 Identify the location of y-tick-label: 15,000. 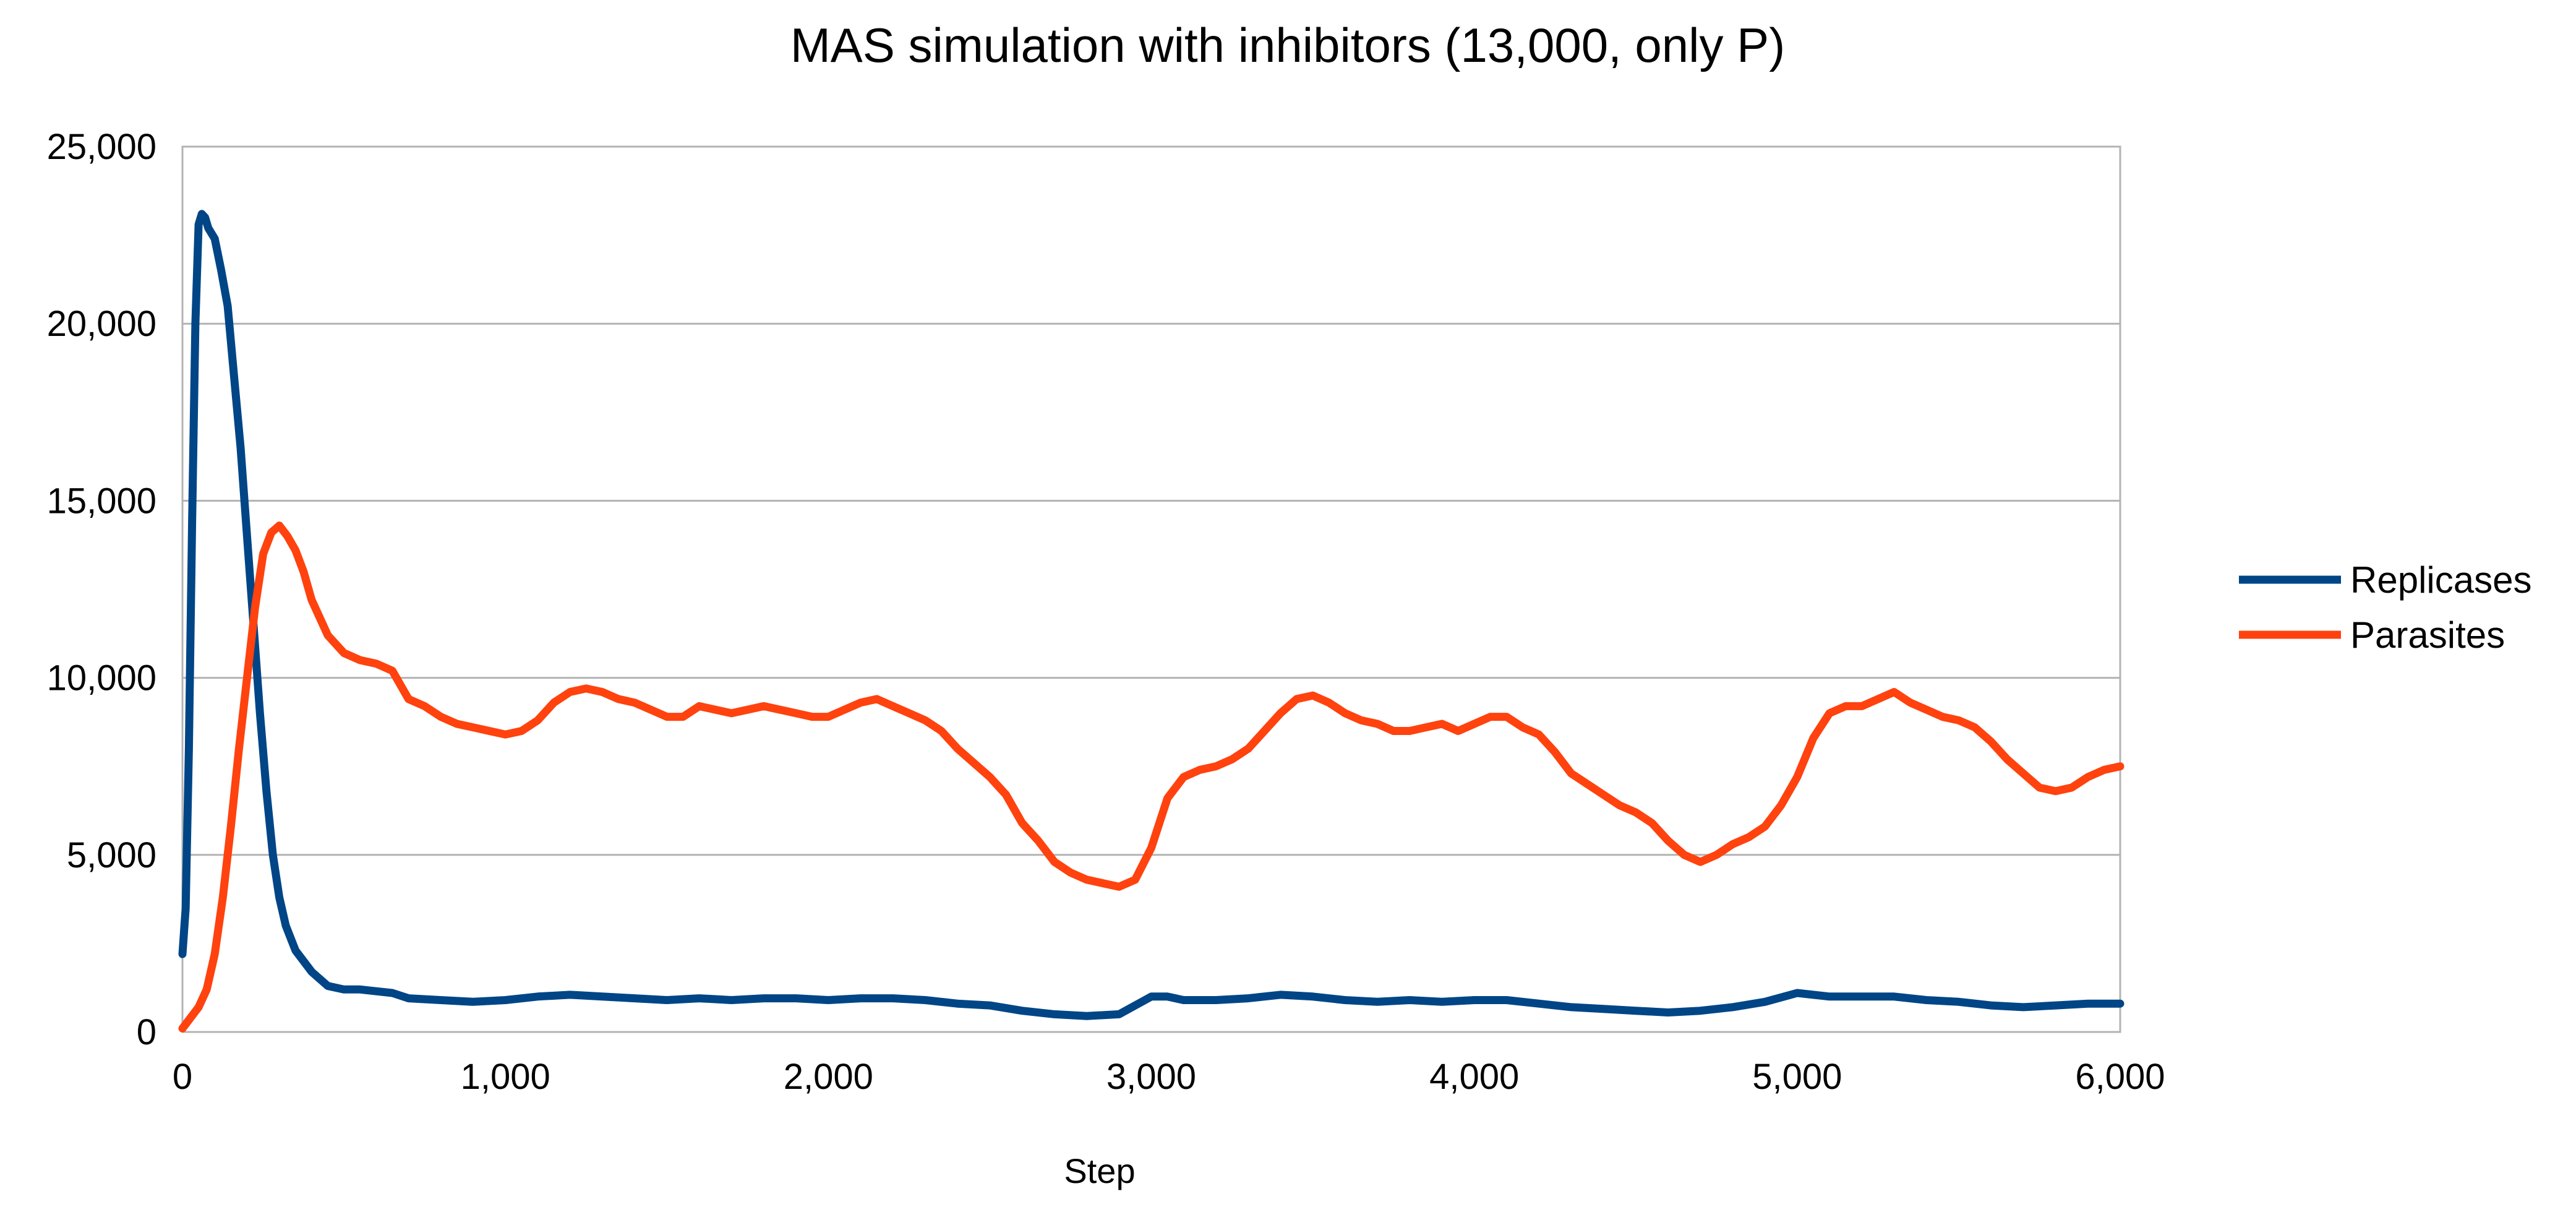
(102, 501).